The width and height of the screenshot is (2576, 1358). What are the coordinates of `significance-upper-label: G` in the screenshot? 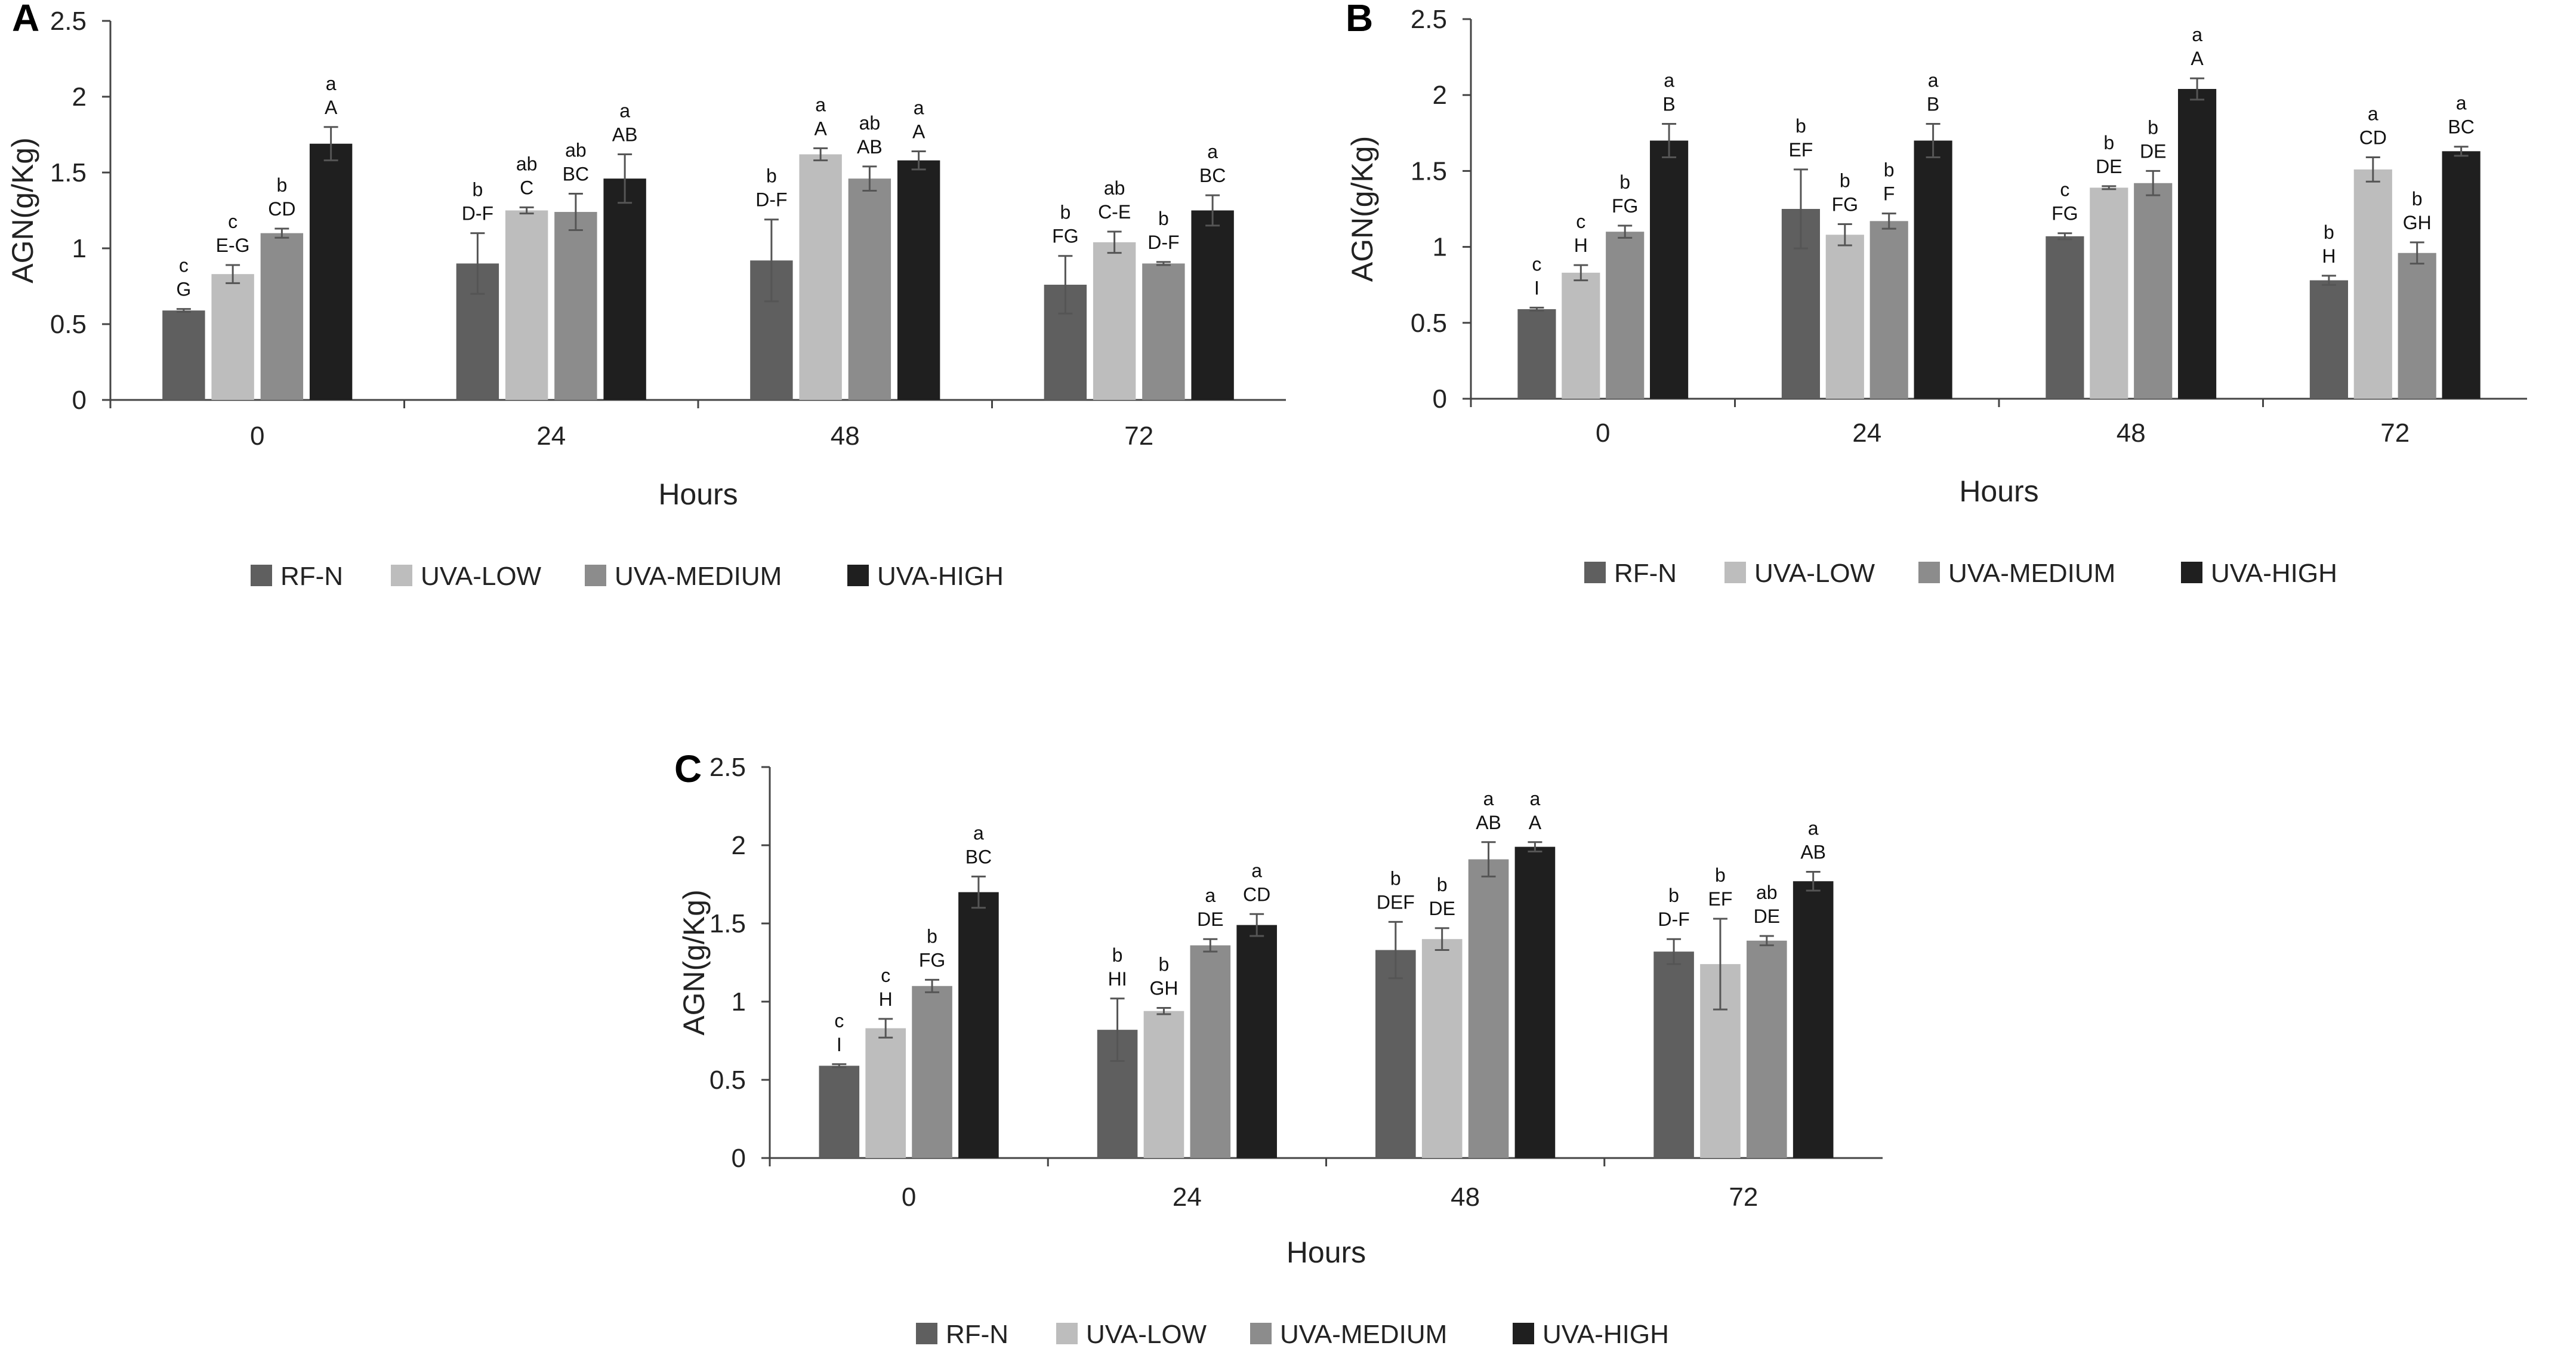 It's located at (183, 289).